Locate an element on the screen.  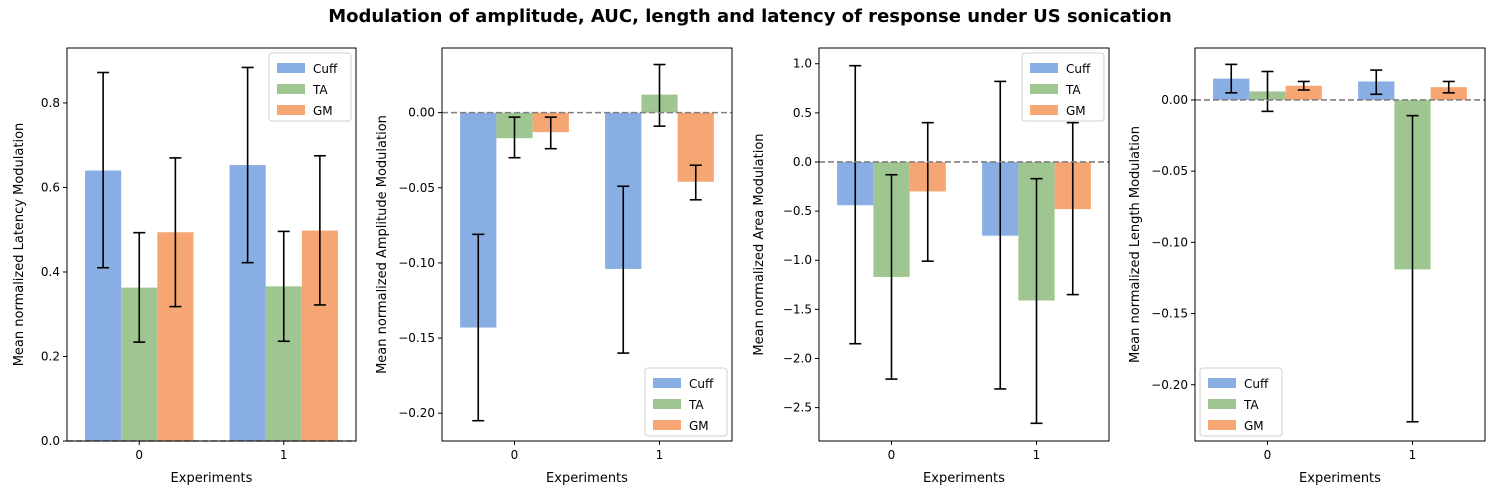
y-tick-label: −0.5 is located at coordinates (797, 211).